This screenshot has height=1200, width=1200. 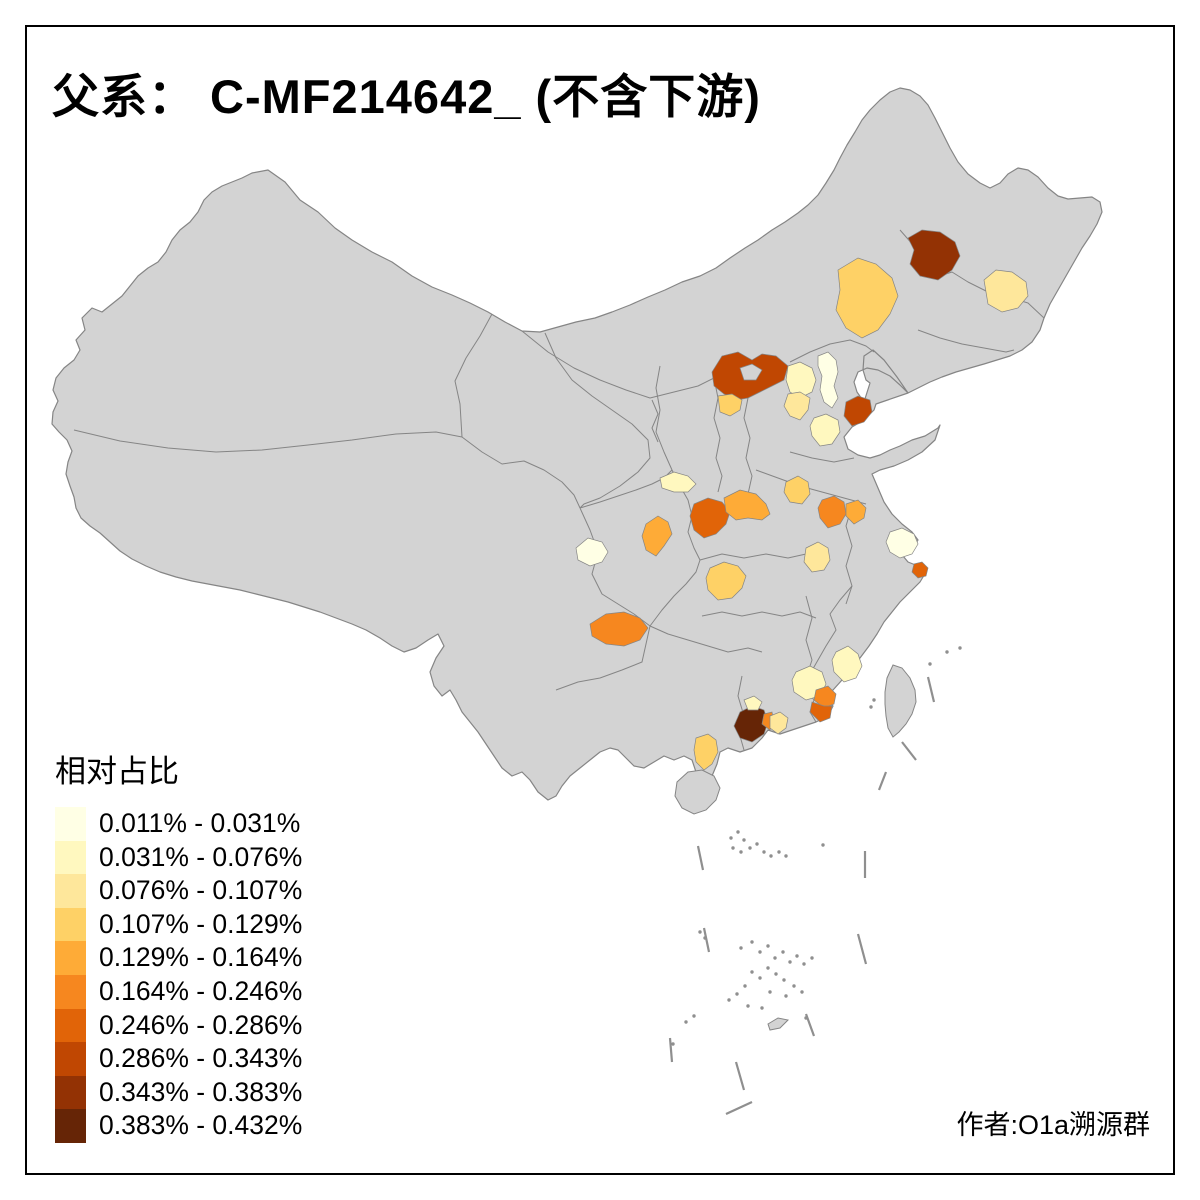 I want to click on legend-label: 0.164% - 0.246%, so click(x=201, y=990).